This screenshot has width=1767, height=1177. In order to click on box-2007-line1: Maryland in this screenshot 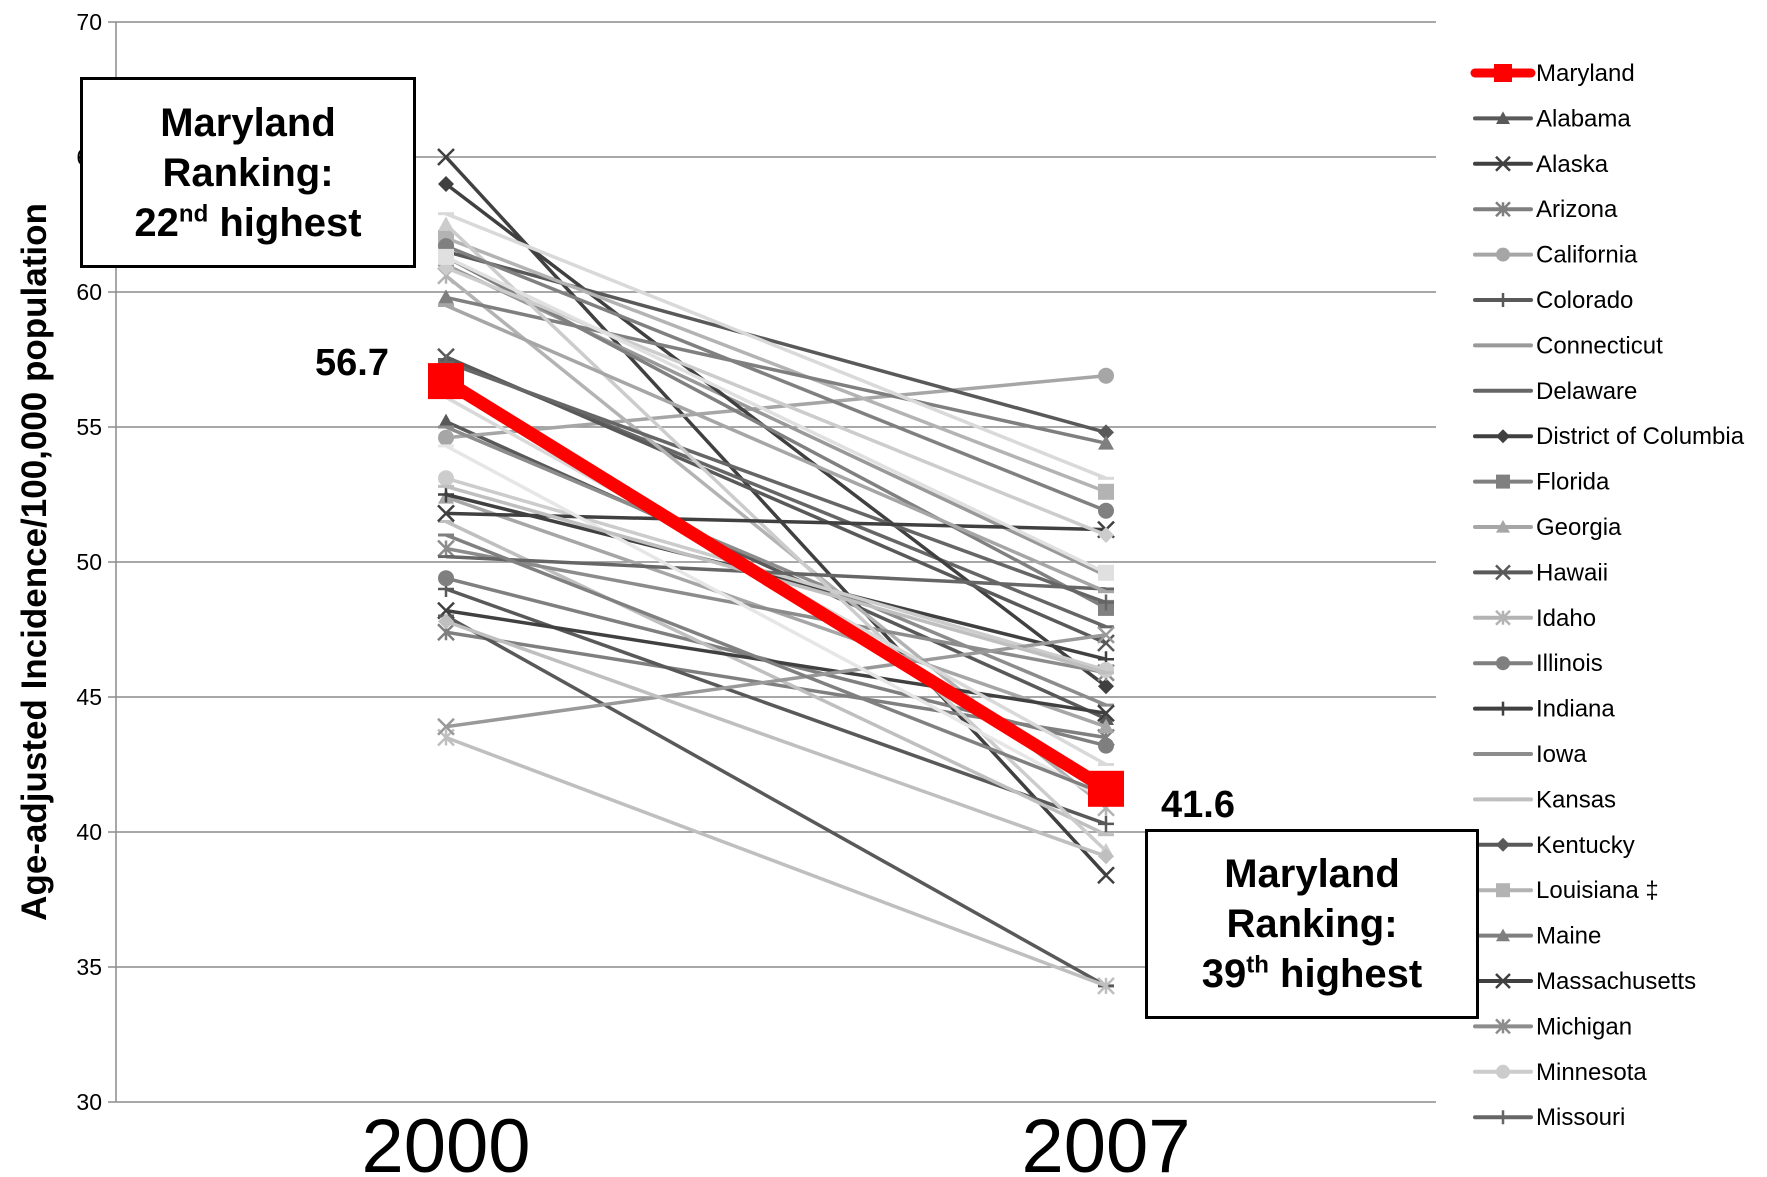, I will do `click(1312, 874)`.